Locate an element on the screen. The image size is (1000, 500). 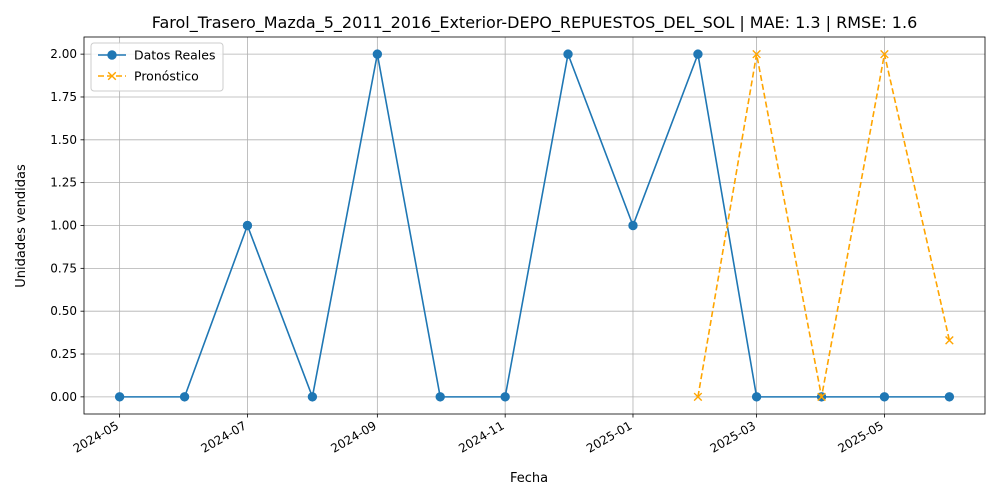
legend: Datos Reales Pronóstico is located at coordinates (157, 67).